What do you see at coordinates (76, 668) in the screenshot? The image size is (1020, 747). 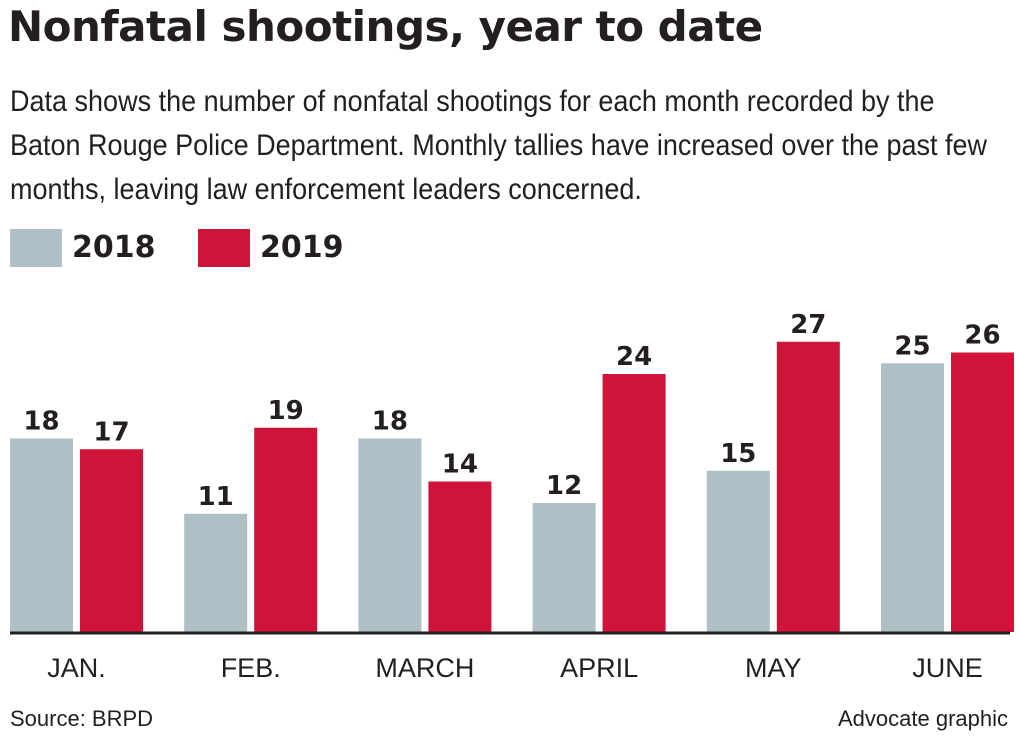 I see `x-tick-label-jan: JAN.` at bounding box center [76, 668].